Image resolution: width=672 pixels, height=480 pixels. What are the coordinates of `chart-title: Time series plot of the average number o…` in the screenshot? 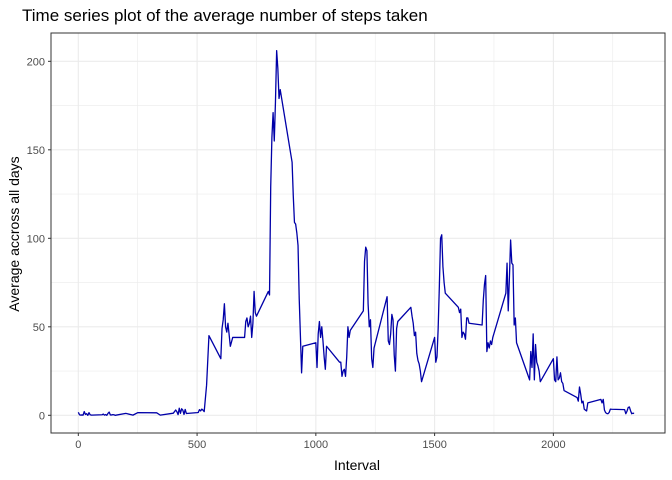 It's located at (225, 15).